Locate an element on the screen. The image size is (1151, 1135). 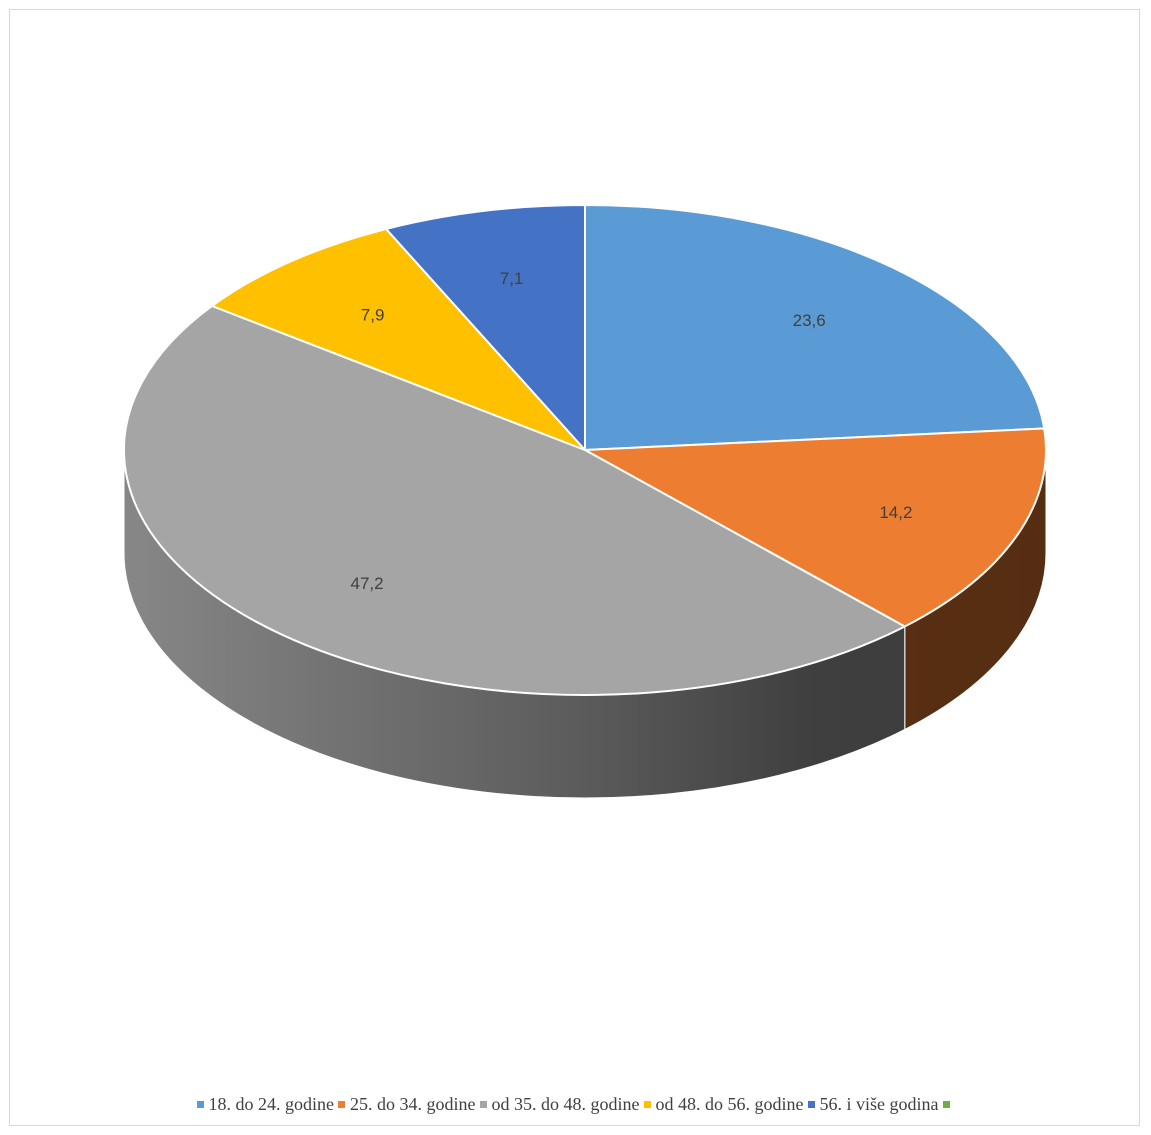
legend-item is located at coordinates (948, 1104).